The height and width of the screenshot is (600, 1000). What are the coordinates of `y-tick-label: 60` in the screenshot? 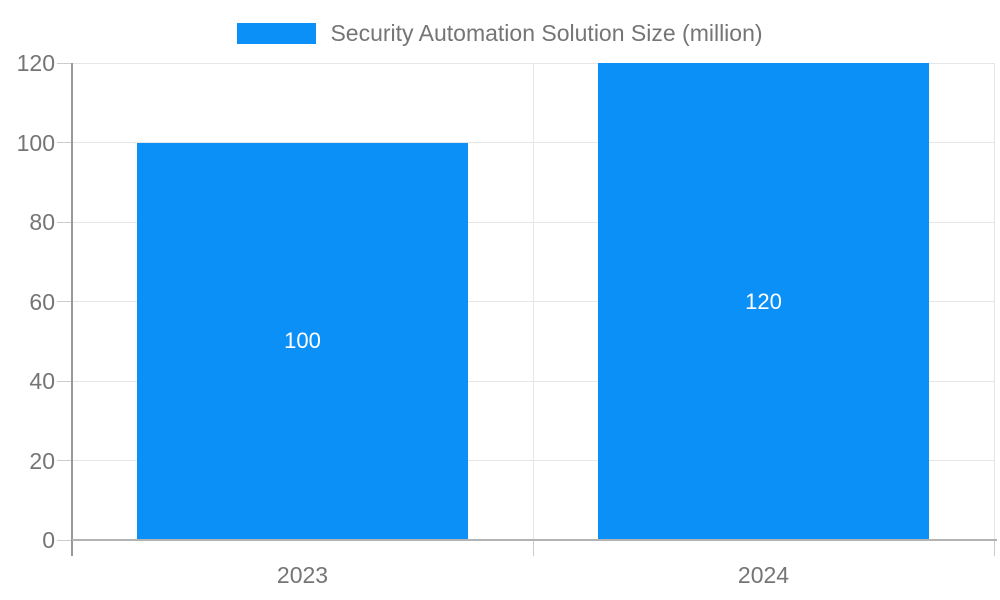 It's located at (42, 301).